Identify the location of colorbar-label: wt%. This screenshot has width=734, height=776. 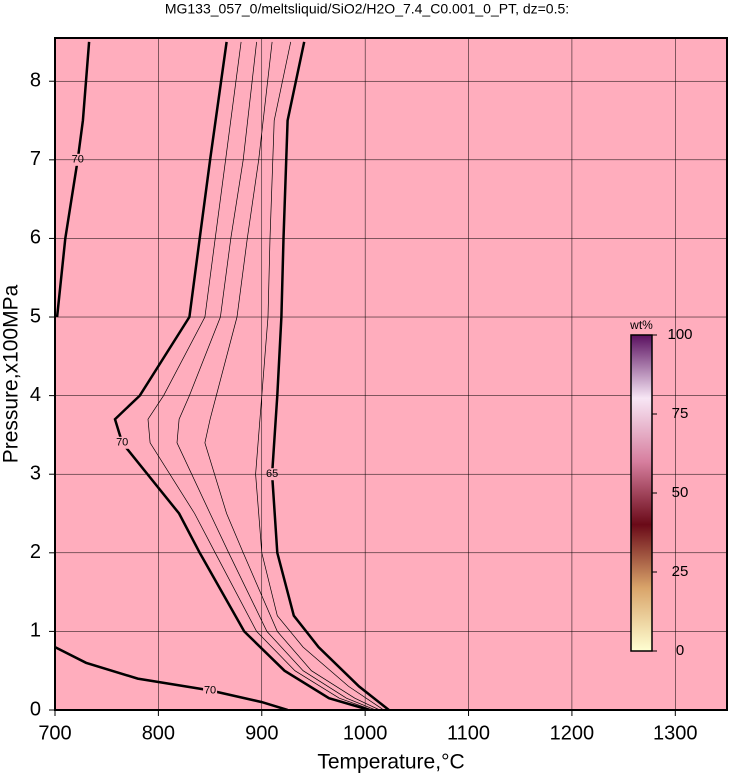
(641, 325).